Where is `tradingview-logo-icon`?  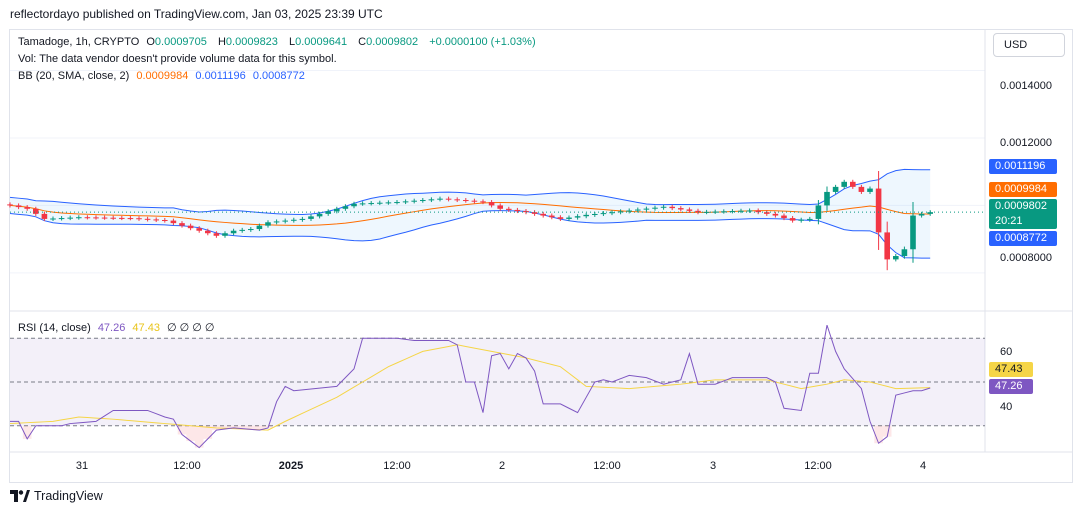 tradingview-logo-icon is located at coordinates (20, 496).